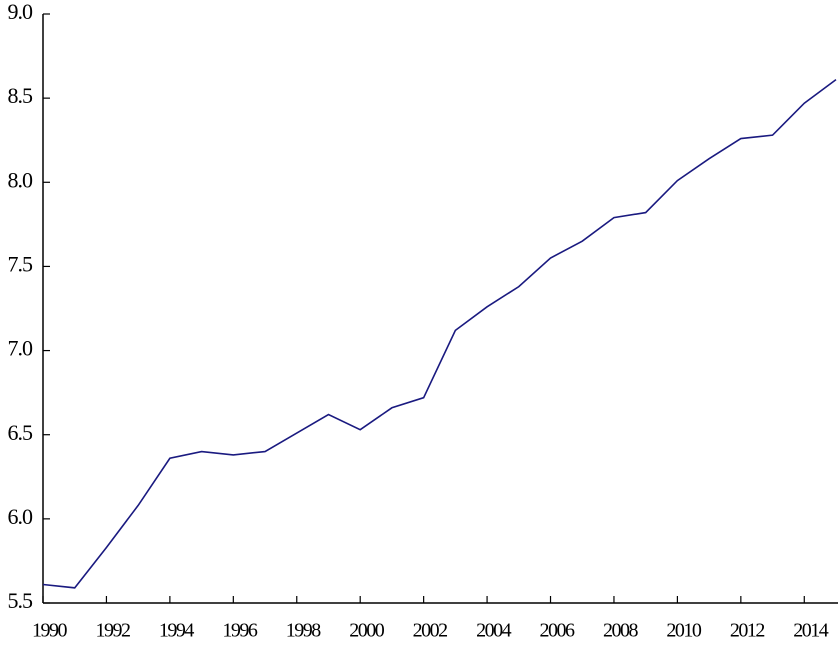  Describe the element at coordinates (684, 631) in the screenshot. I see `x-tick-label: 2010` at that location.